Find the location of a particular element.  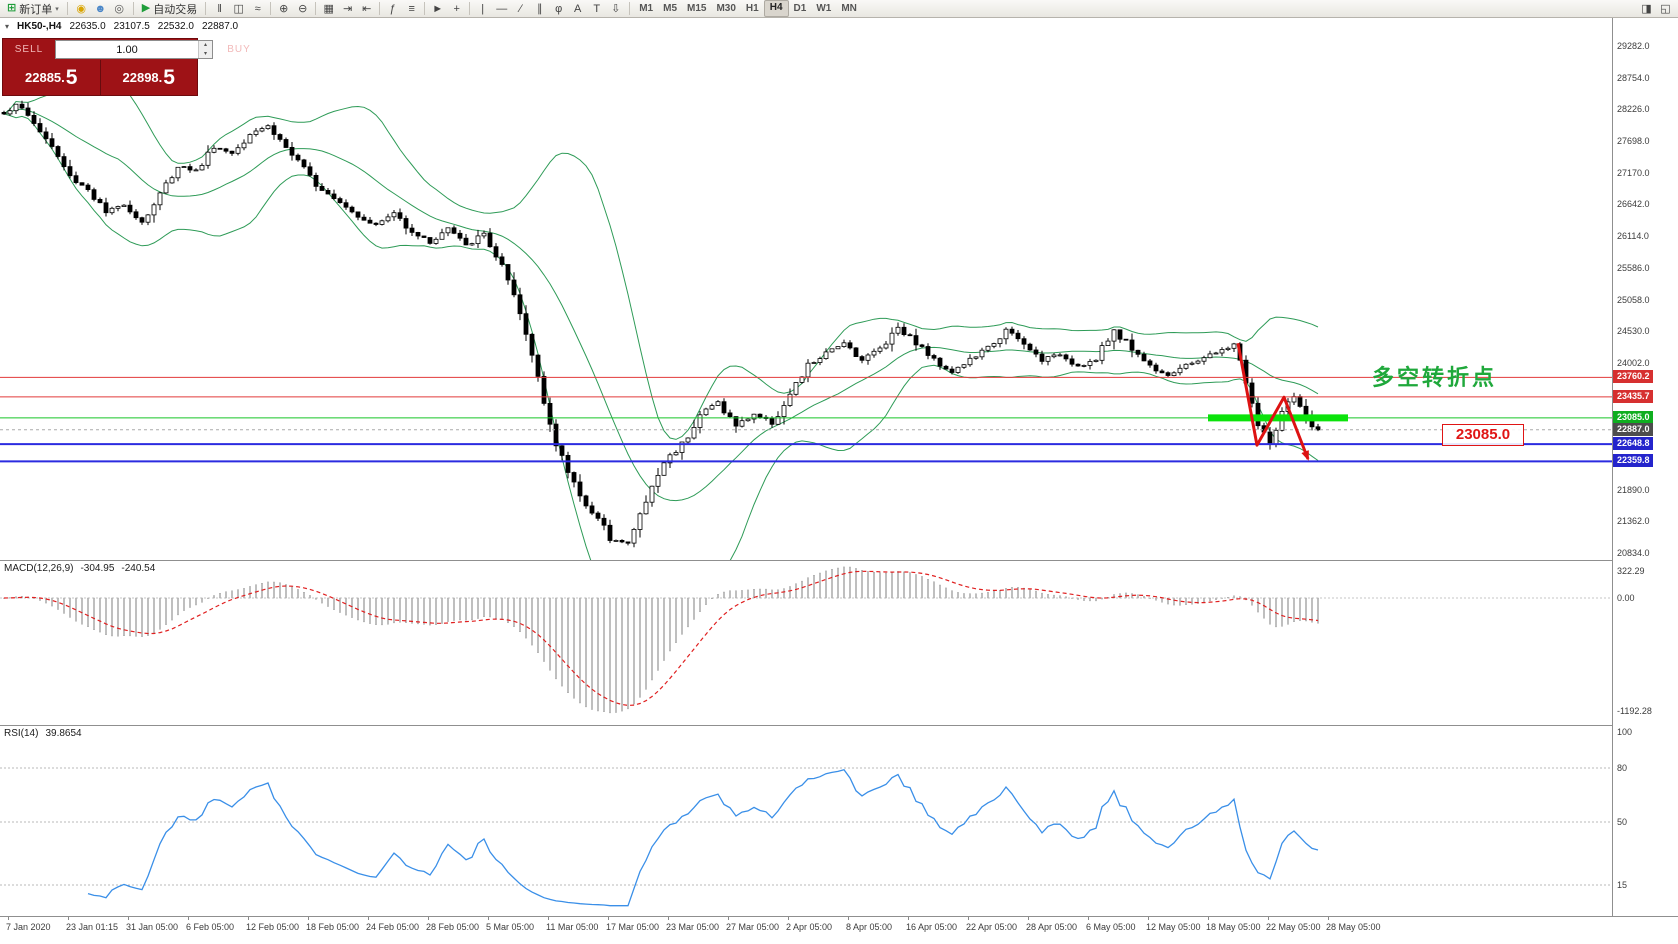

cursor-icon: ► is located at coordinates (438, 8).